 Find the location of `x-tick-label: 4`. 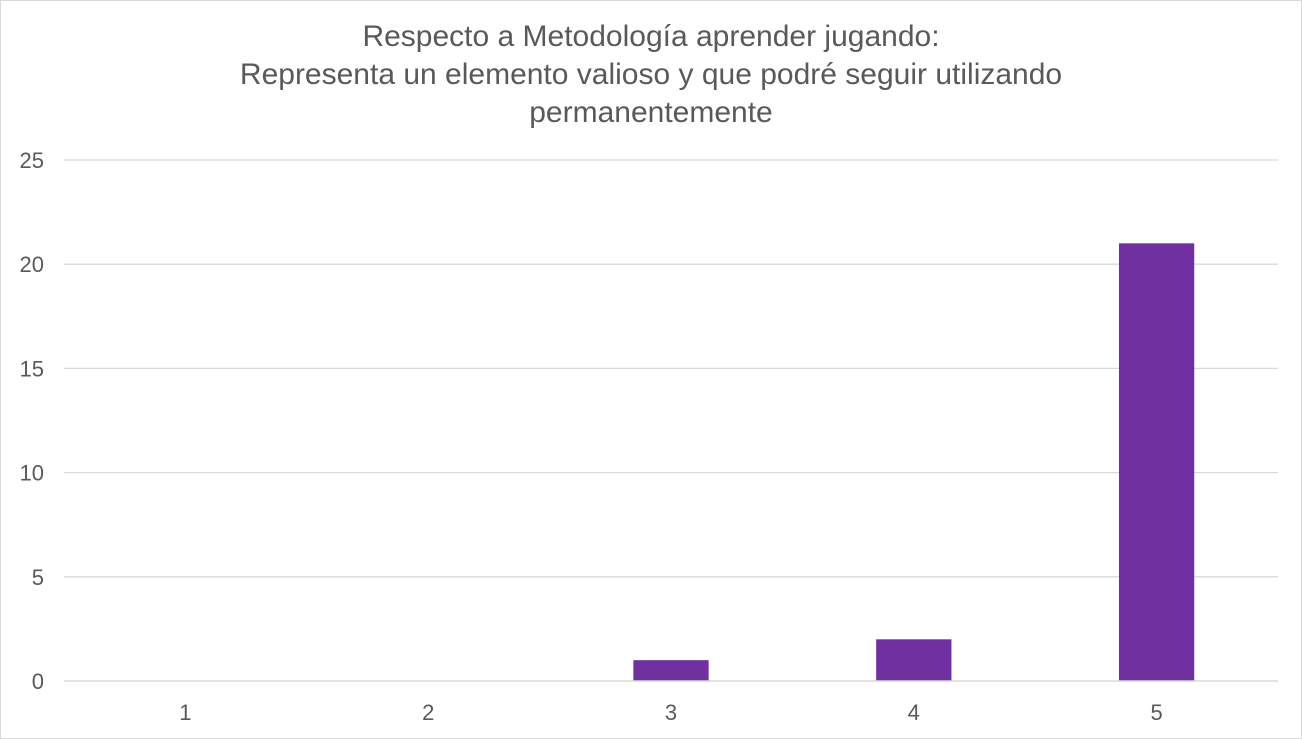

x-tick-label: 4 is located at coordinates (914, 712).